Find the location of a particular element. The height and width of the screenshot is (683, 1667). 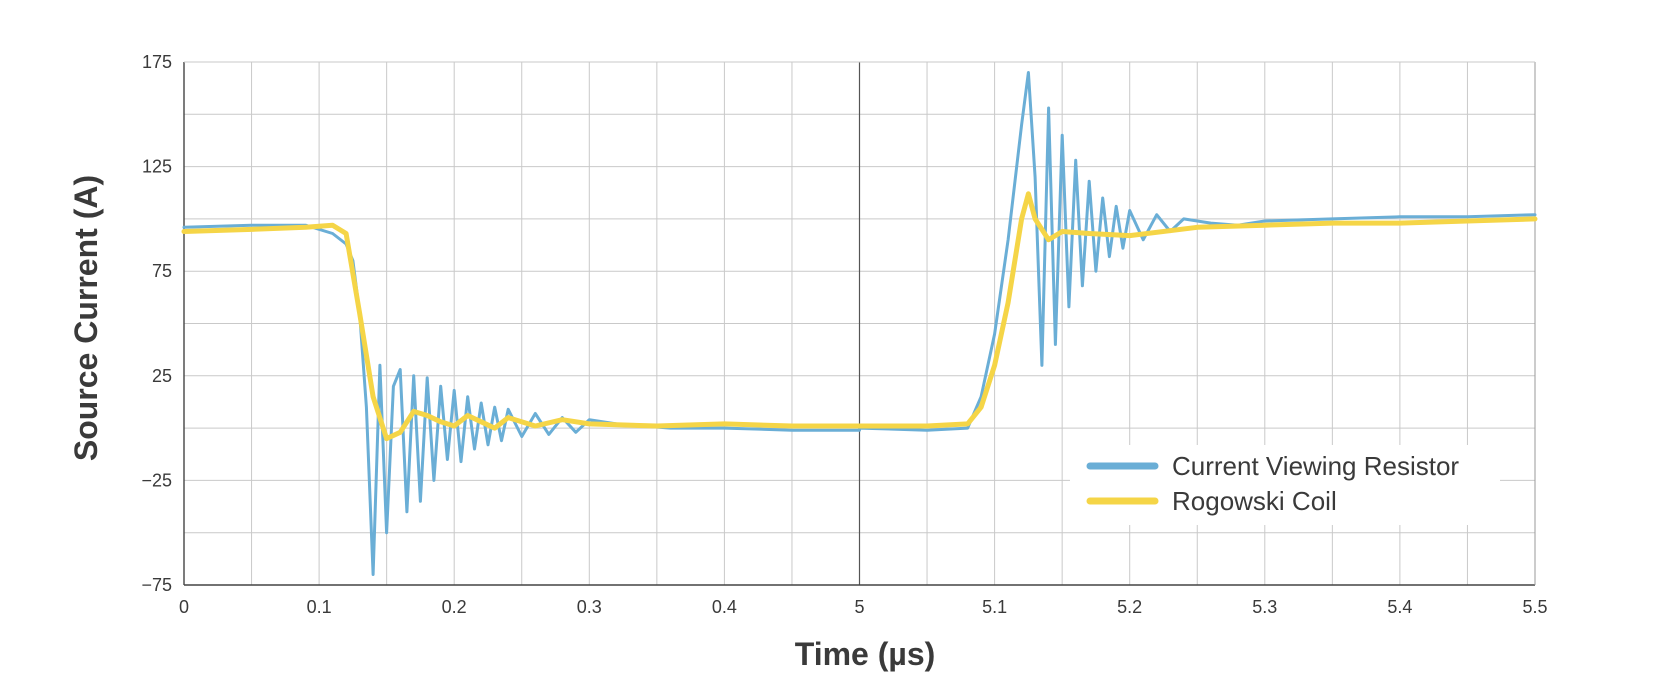

x-tick-label: 0.2 is located at coordinates (454, 607).